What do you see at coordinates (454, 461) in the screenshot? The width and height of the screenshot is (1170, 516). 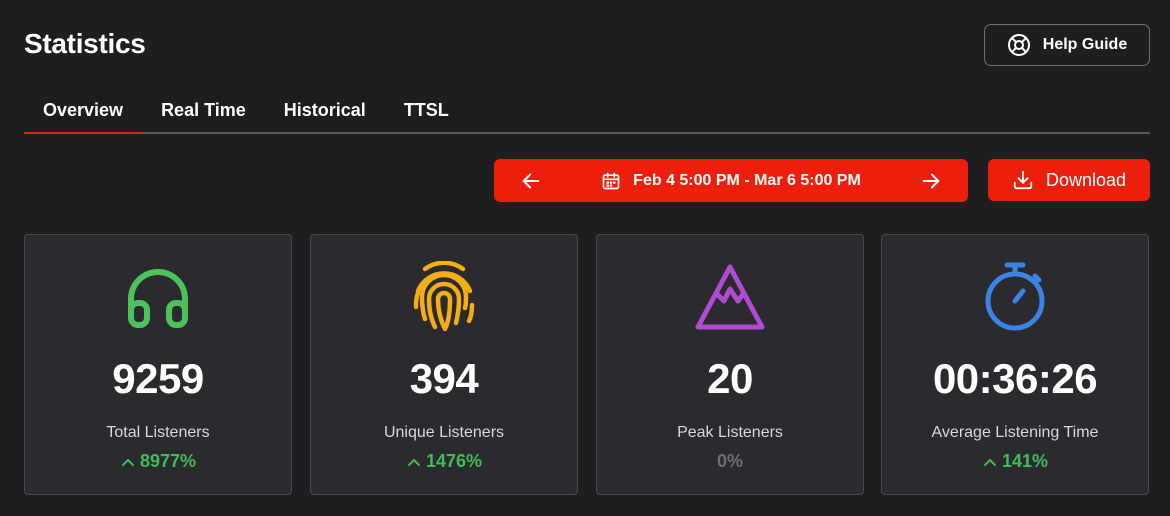 I see `stat-change-value: 1476%` at bounding box center [454, 461].